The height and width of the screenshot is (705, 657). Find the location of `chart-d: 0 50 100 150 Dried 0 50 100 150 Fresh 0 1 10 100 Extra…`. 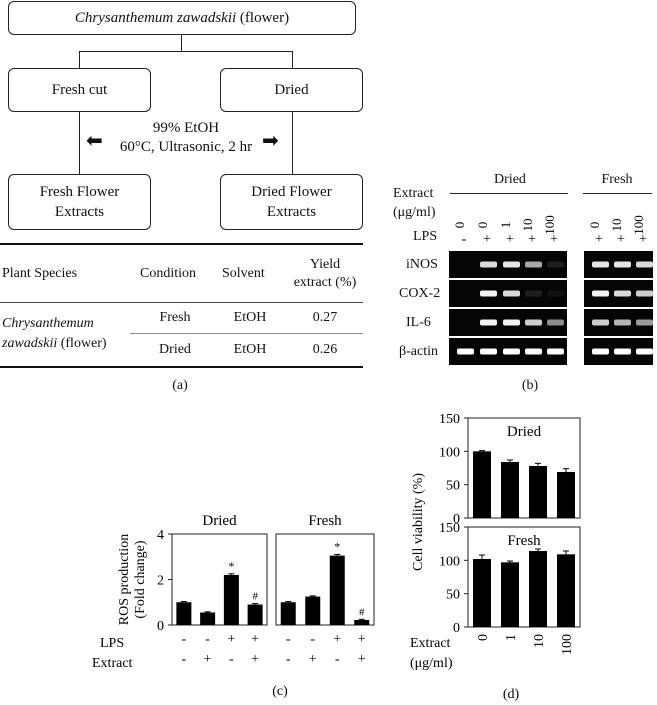

chart-d: 0 50 100 150 Dried 0 50 100 150 Fresh 0 1 10 100 Extra… is located at coordinates (495, 557).